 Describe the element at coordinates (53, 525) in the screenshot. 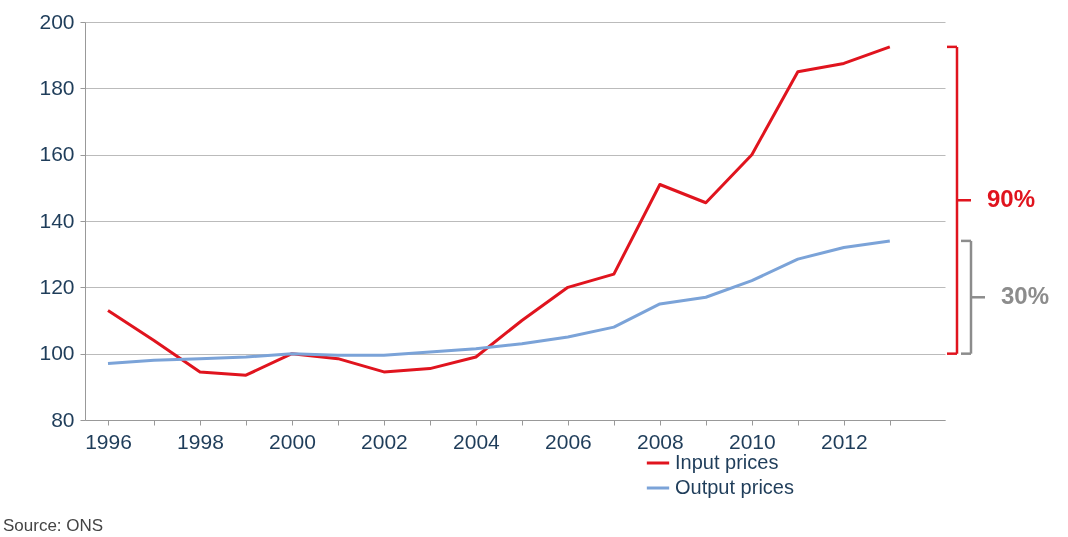

I see `source-note: Source: ONS` at that location.